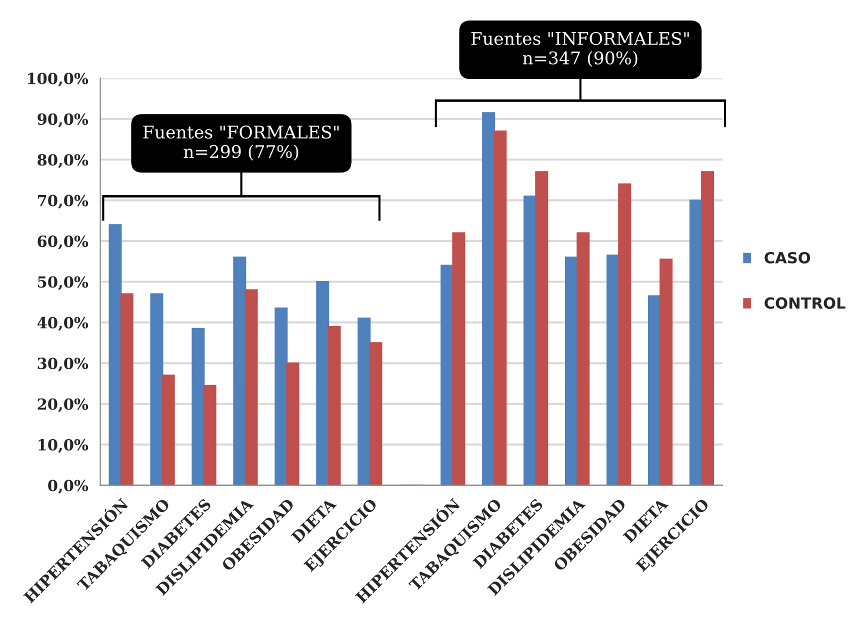 The height and width of the screenshot is (636, 850). I want to click on y-tick-label: 50,0%, so click(63, 283).